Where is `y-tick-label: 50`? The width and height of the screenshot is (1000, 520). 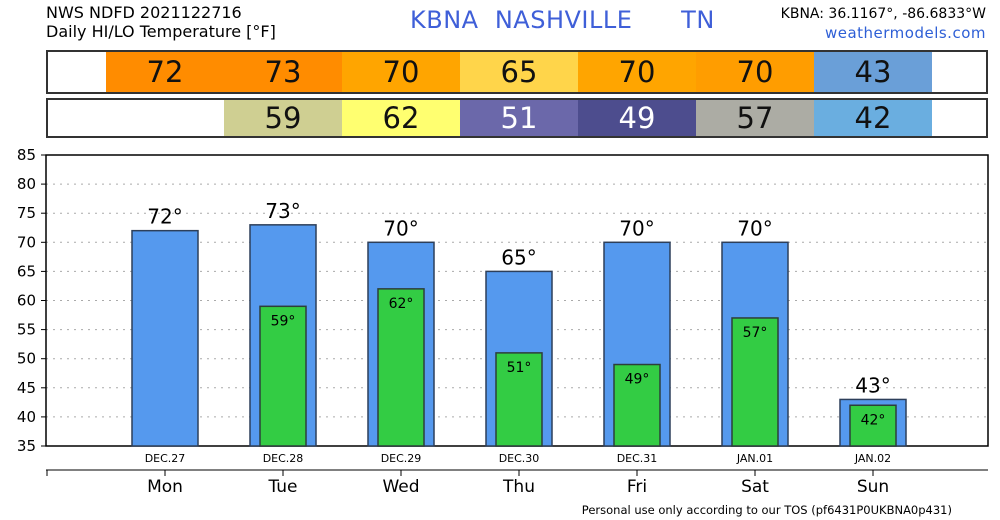 y-tick-label: 50 is located at coordinates (26, 359).